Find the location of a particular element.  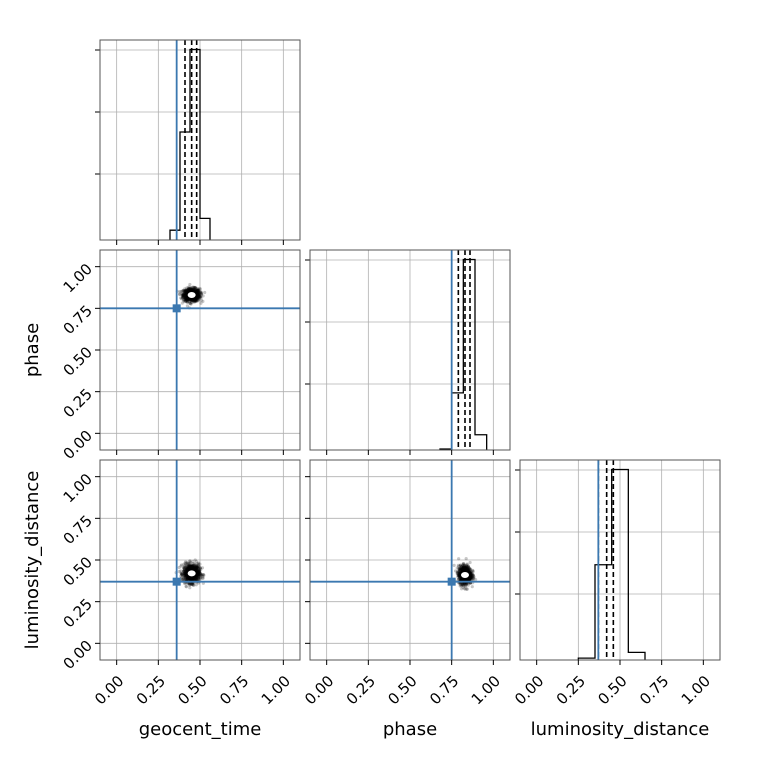

x-tick-label: 0.00 is located at coordinates (319, 690).